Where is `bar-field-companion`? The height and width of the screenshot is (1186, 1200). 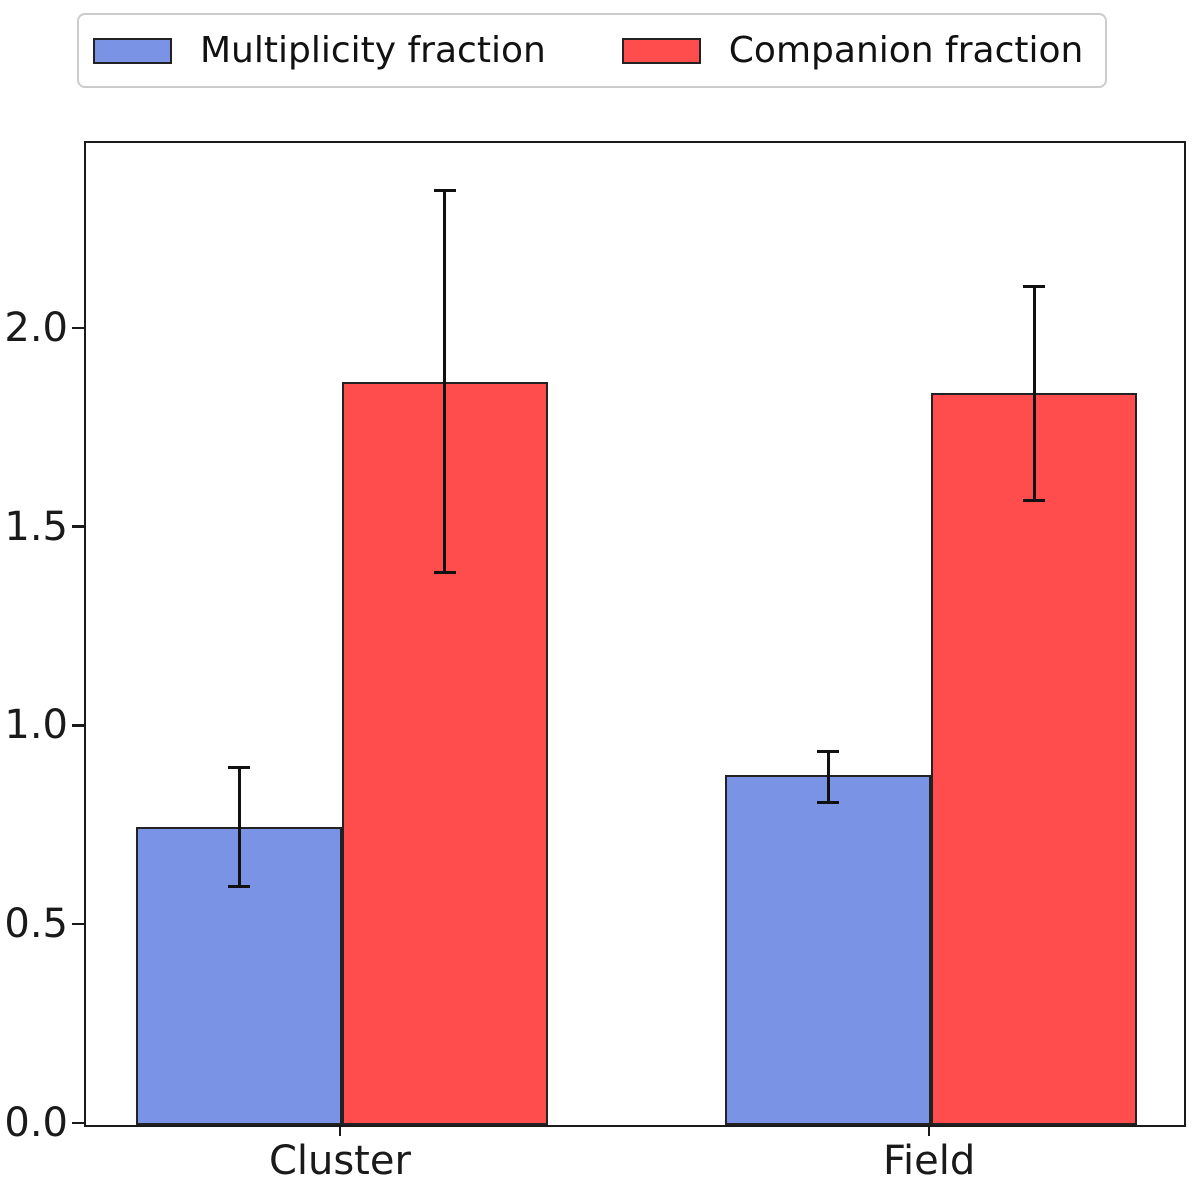 bar-field-companion is located at coordinates (1034, 759).